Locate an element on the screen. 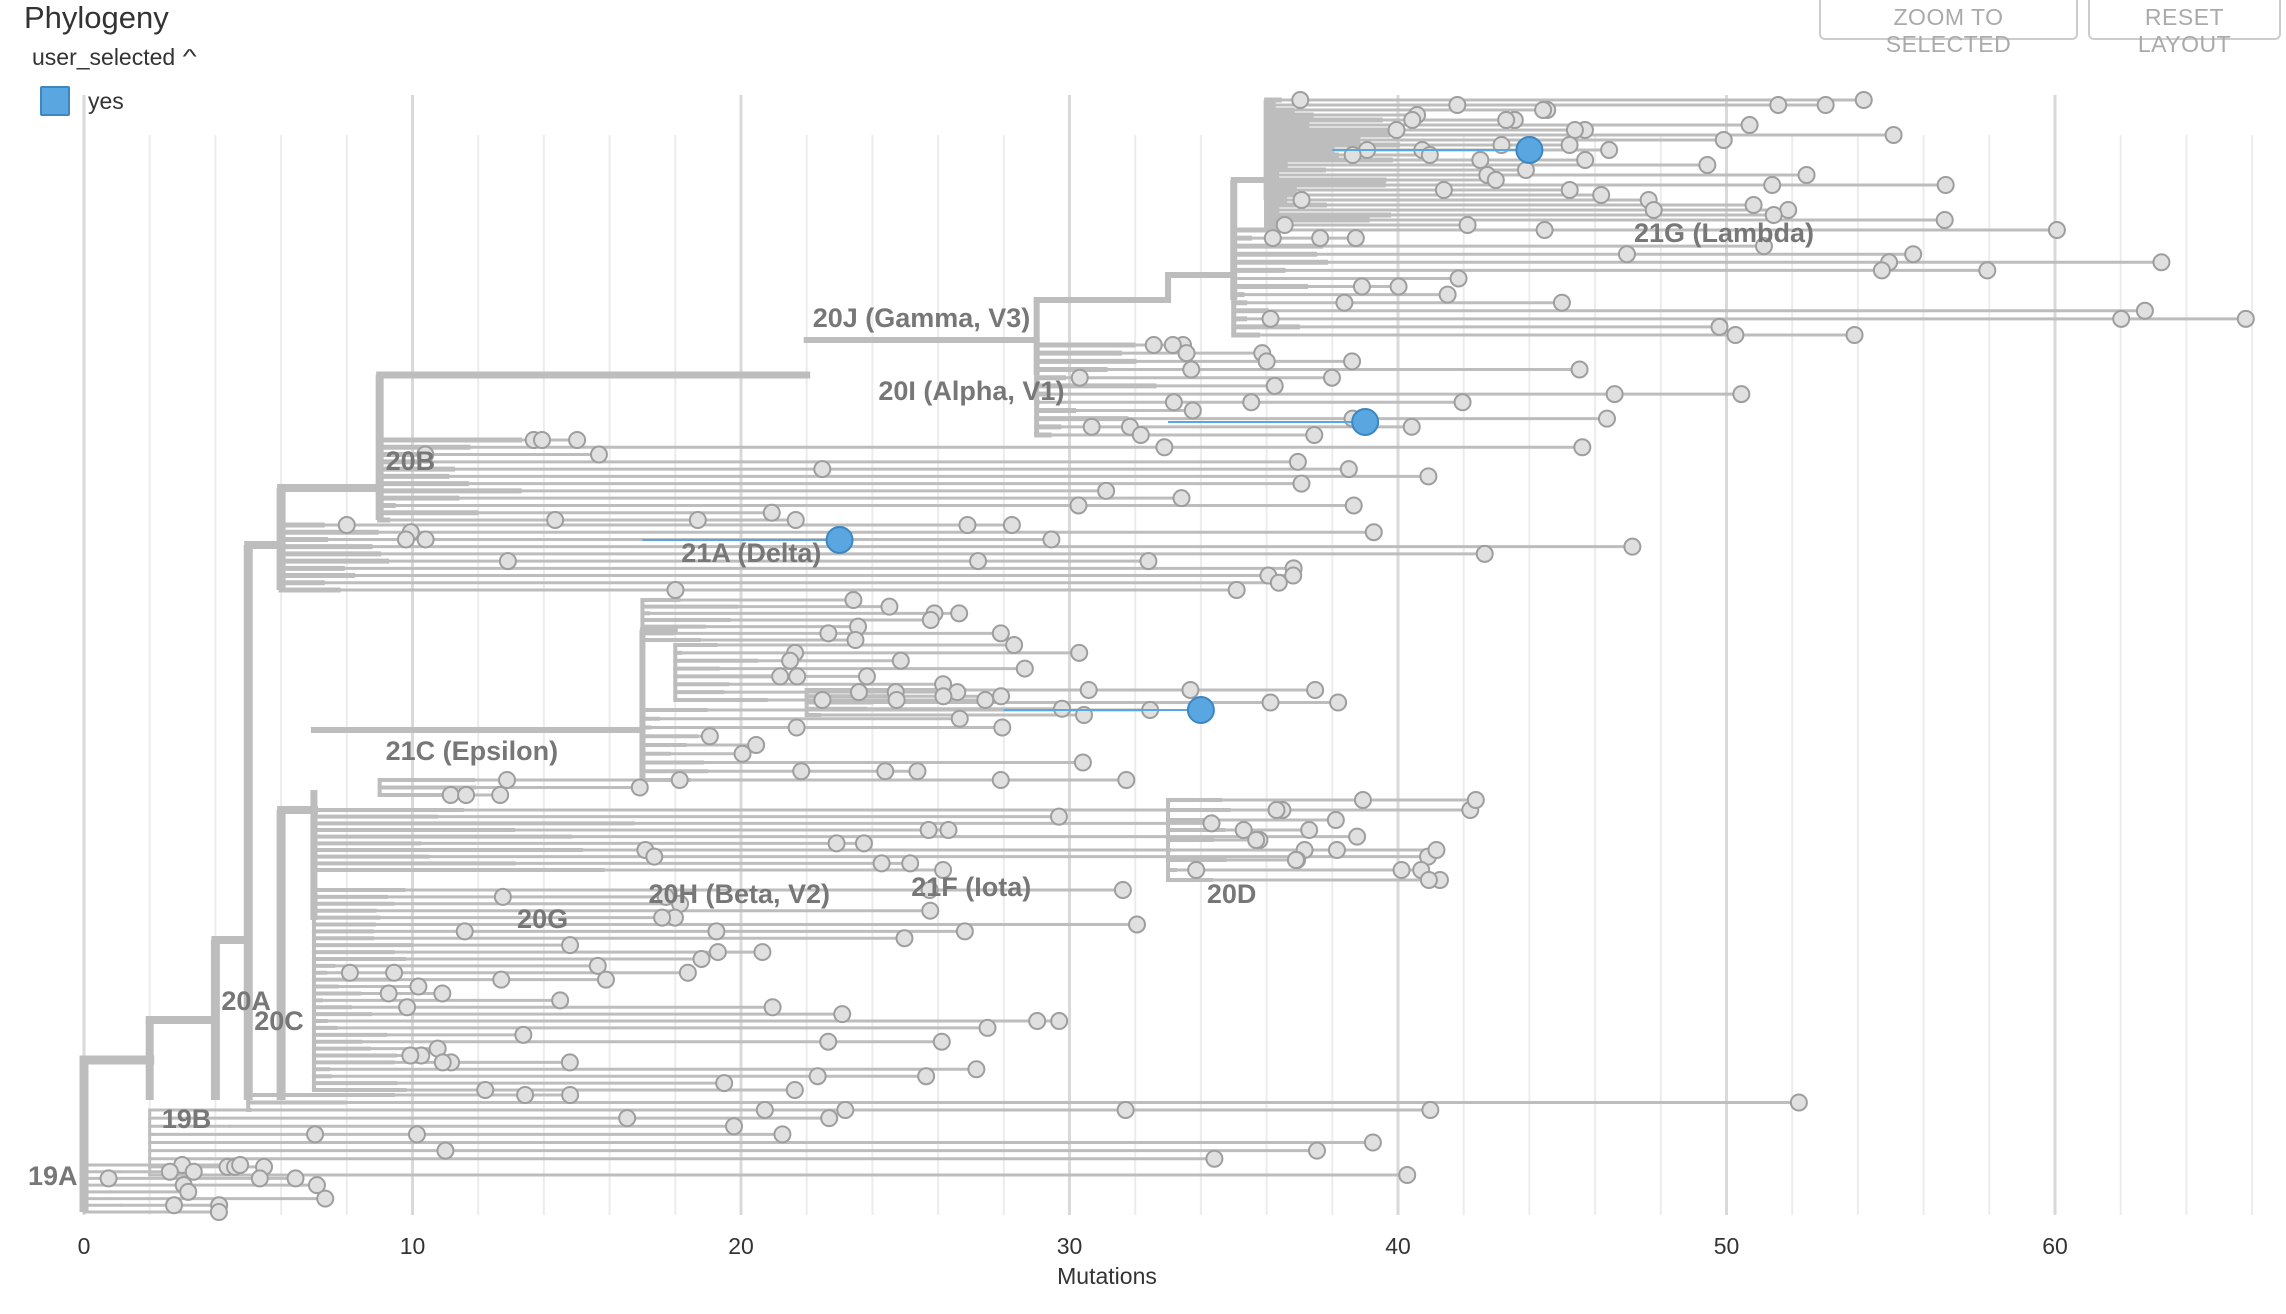 The image size is (2286, 1314). reset-layout-button: RESET LAYOUT is located at coordinates (2184, 28).